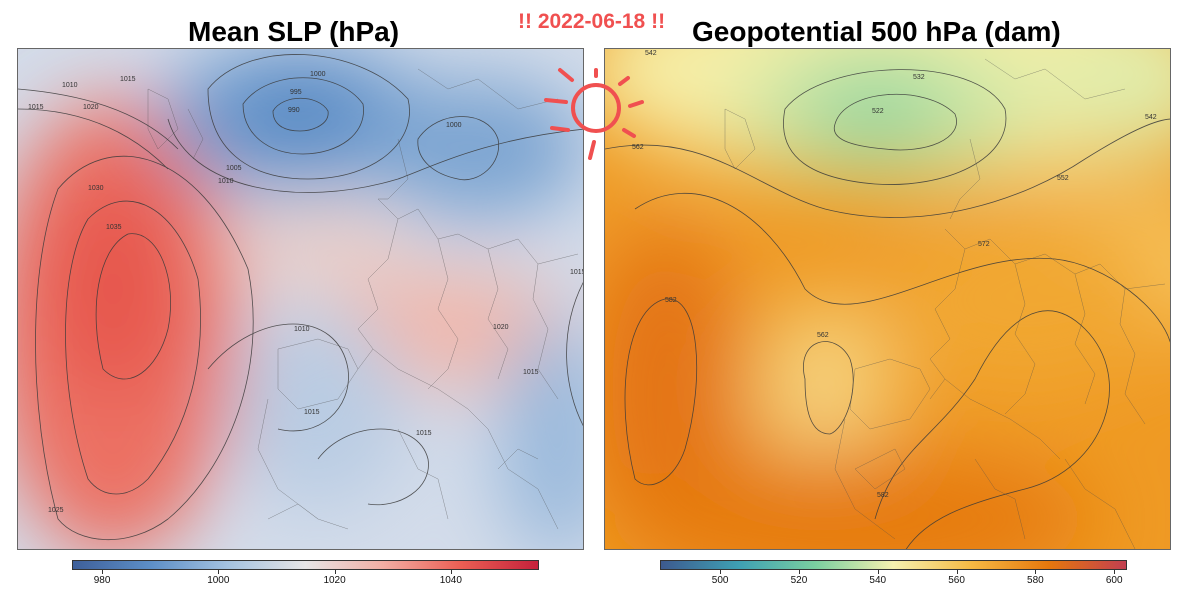  Describe the element at coordinates (799, 580) in the screenshot. I see `z500-colorbar-tick-label: 520` at that location.